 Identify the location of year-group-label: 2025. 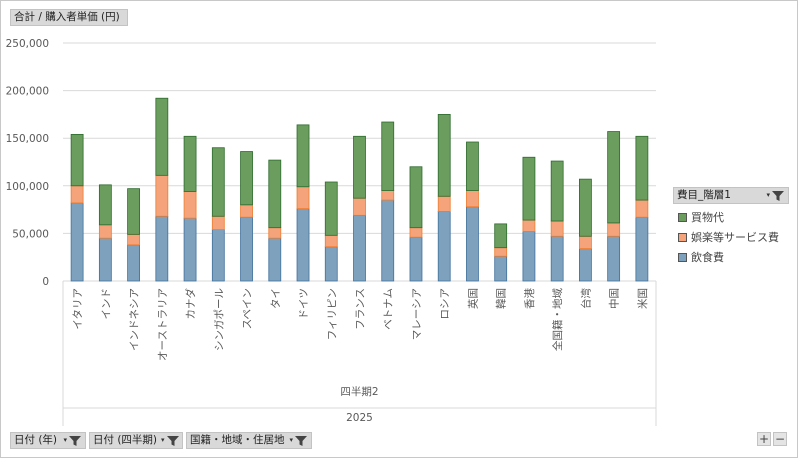
(359, 418).